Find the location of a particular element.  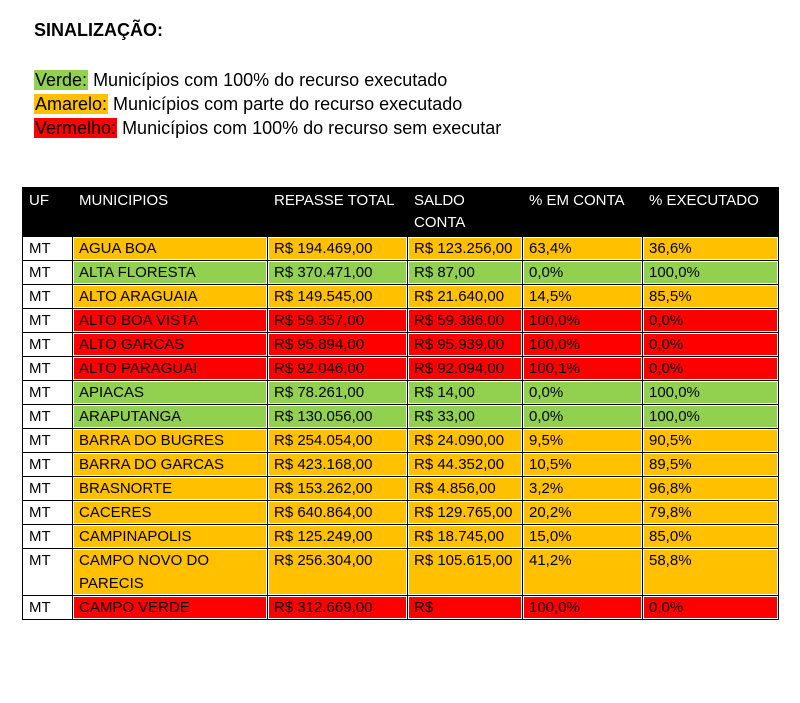

table-cell: 41,2% is located at coordinates (582, 572).